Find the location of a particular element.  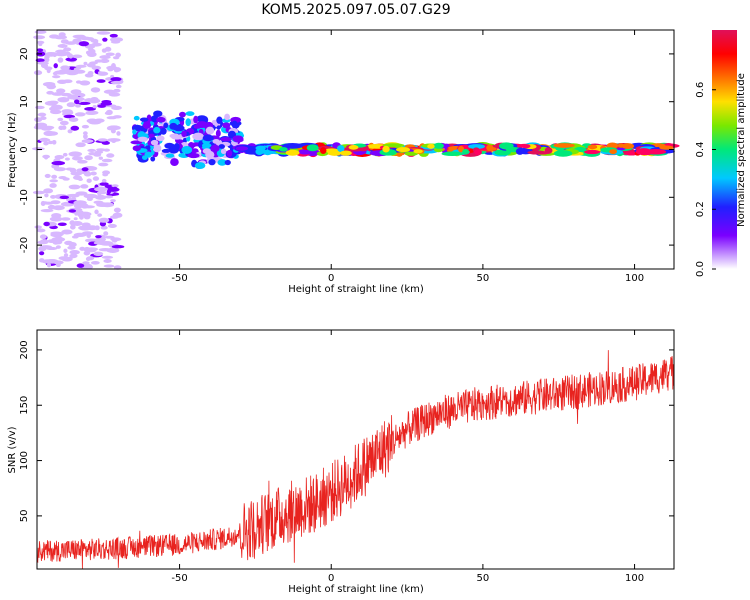

colorbar-tick-label: 0.0 is located at coordinates (700, 269).